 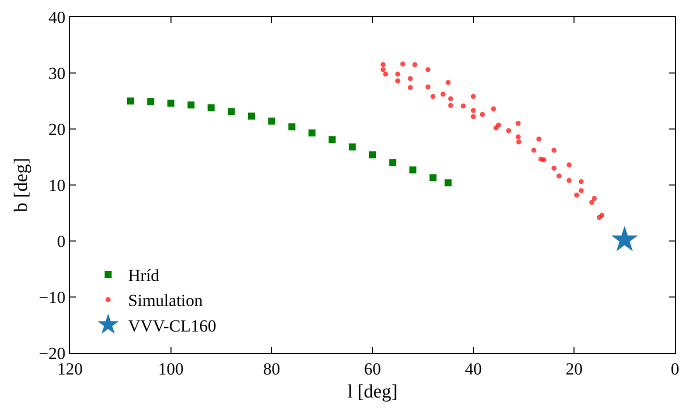 I want to click on y-tick-label: 30, so click(x=57, y=73).